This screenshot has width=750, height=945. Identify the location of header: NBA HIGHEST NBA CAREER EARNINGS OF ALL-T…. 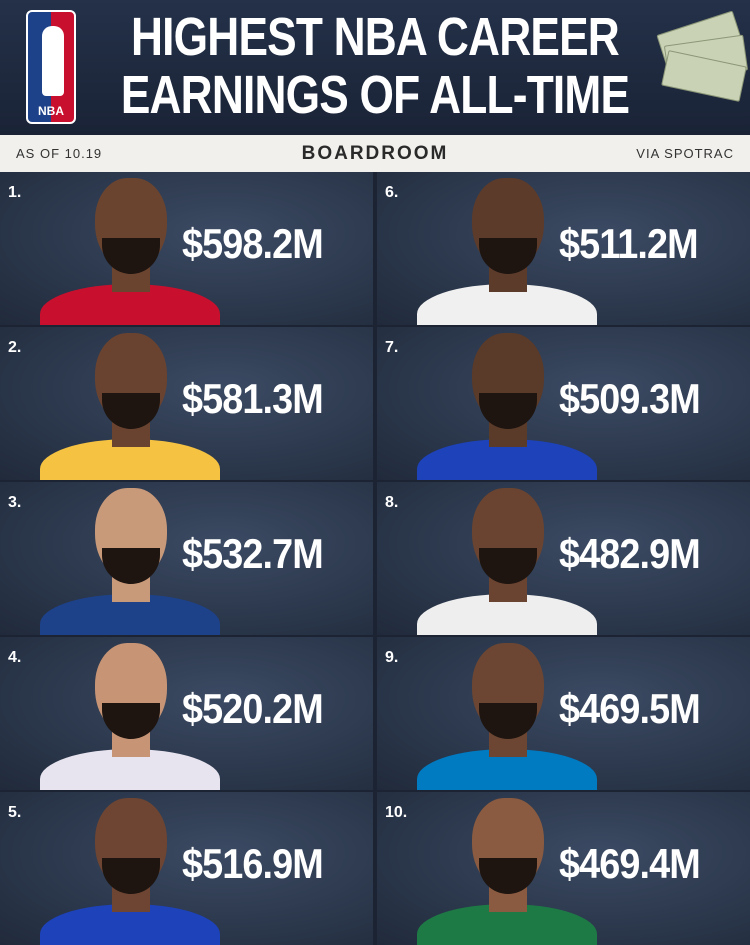
(375, 67).